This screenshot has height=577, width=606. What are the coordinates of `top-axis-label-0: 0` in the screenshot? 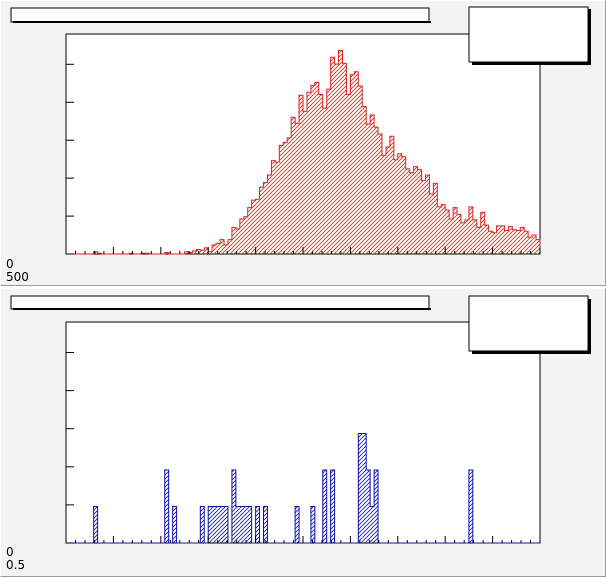 It's located at (10, 264).